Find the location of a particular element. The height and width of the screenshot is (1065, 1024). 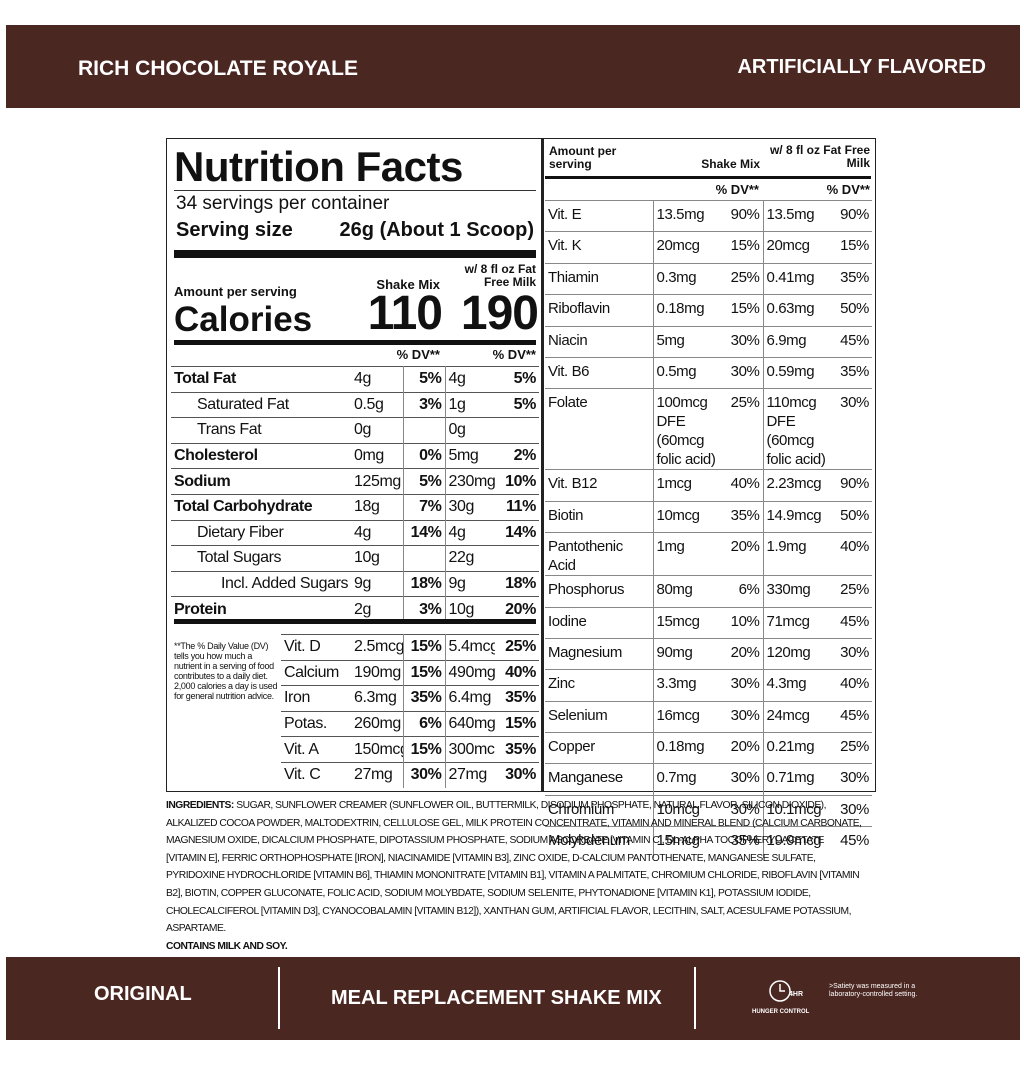

badge: 4HR is located at coordinates (796, 994).